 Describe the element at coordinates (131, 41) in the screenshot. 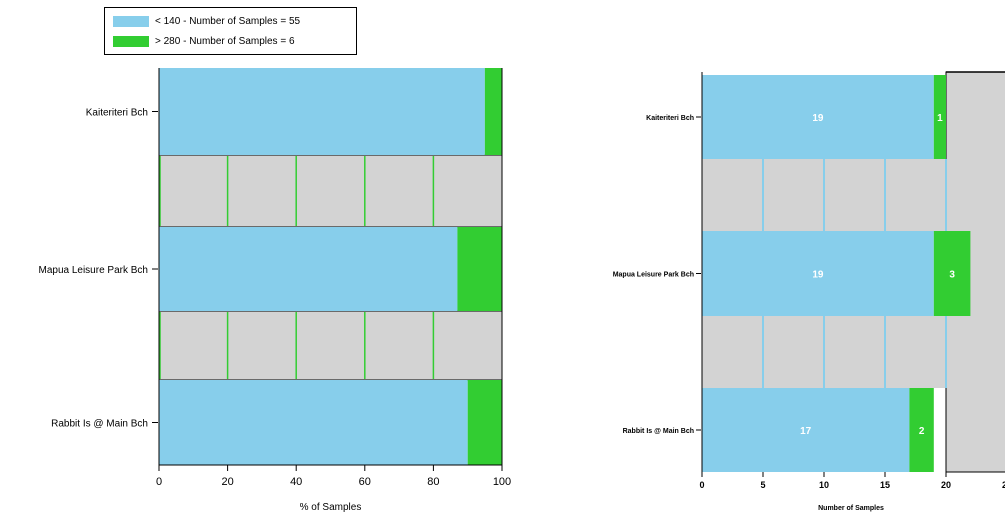

I see `legend-swatch-above` at that location.